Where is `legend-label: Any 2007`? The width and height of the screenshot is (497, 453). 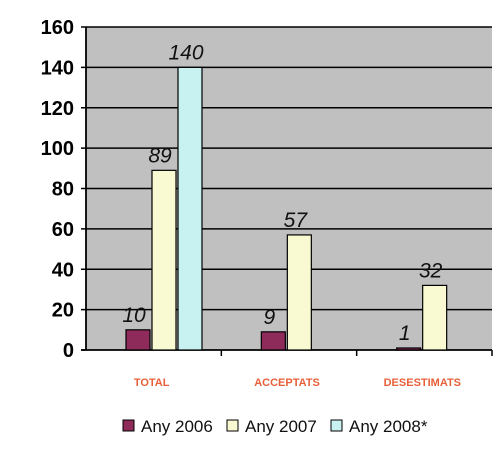
legend-label: Any 2007 is located at coordinates (281, 426).